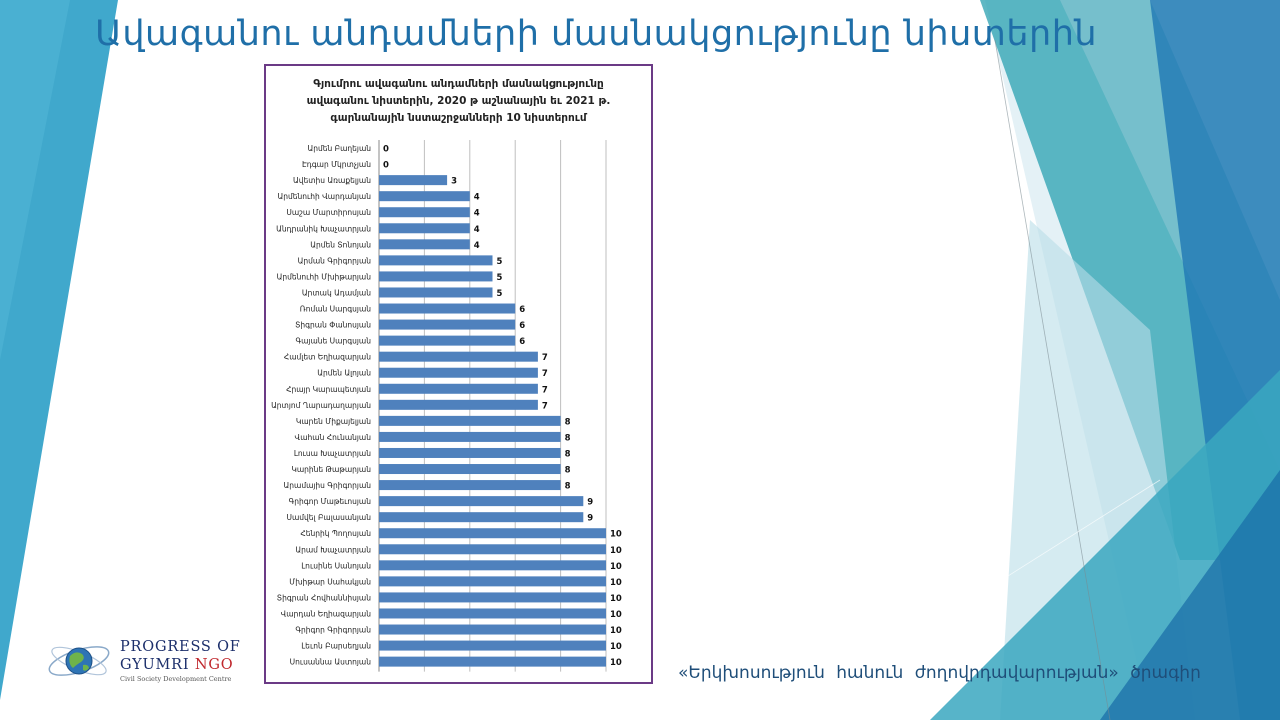  I want to click on y-tick-label: Սամվել Բալասանյան, so click(328, 517).